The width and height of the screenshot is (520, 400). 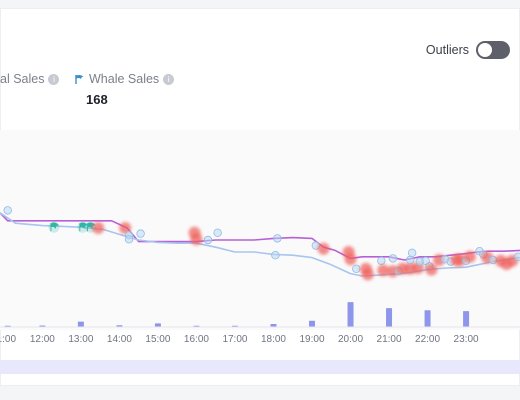 What do you see at coordinates (260, 367) in the screenshot?
I see `timeline-scrollbar` at bounding box center [260, 367].